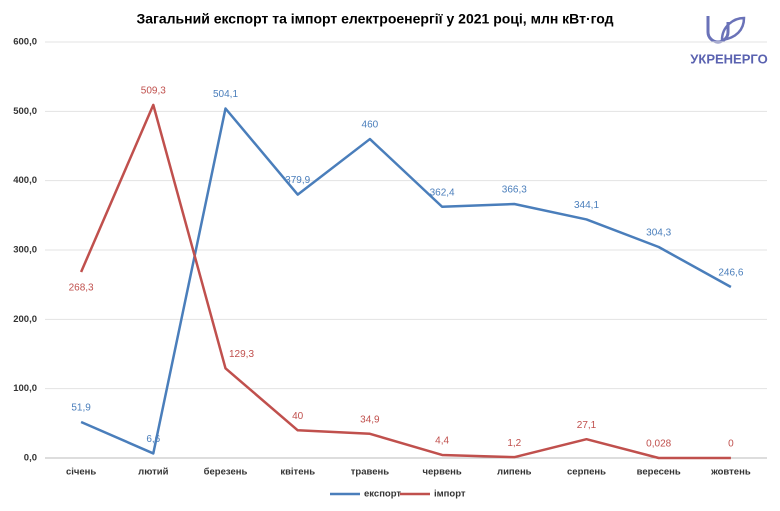 Image resolution: width=780 pixels, height=511 pixels. I want to click on data-label: 246,6, so click(730, 273).